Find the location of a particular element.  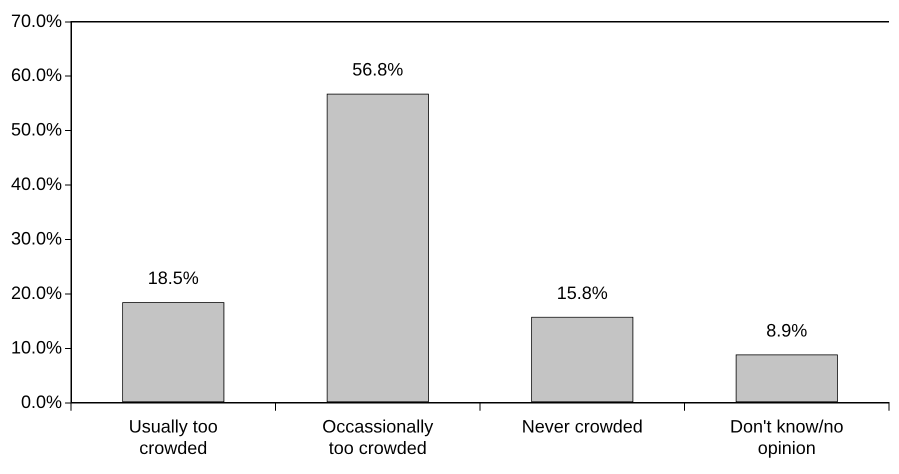

y-tick-label: 30.0% is located at coordinates (36, 238).